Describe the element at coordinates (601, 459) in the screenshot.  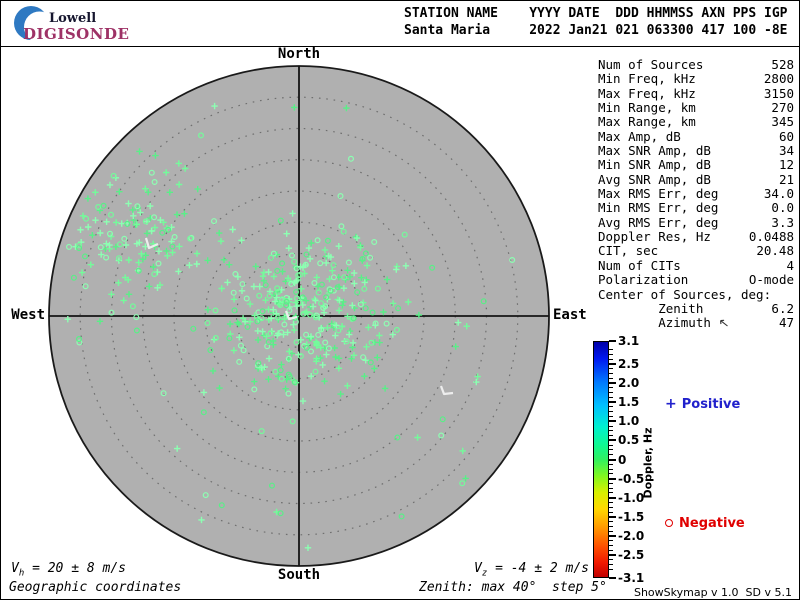
I see `doppler-colorbar` at that location.